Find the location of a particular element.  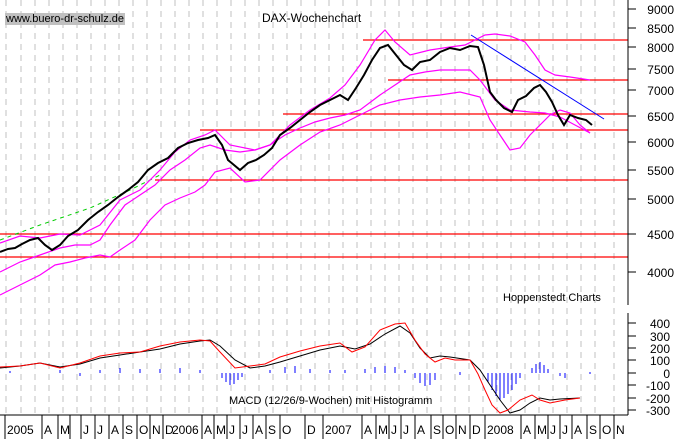

macd-tick: 300 is located at coordinates (659, 337).